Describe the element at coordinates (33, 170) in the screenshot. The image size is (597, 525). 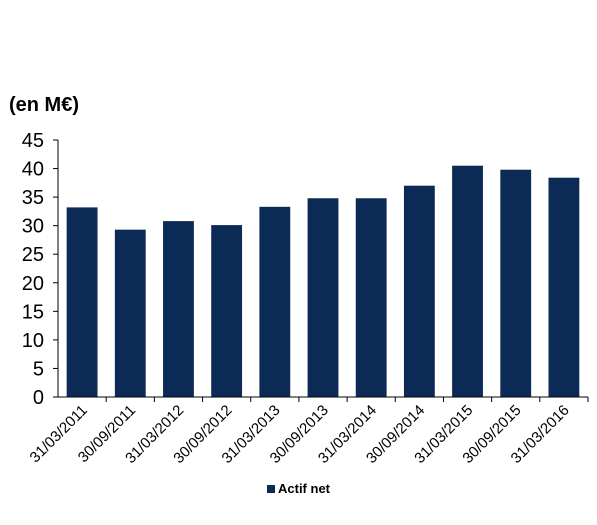
I see `y-tick-label: 40` at that location.